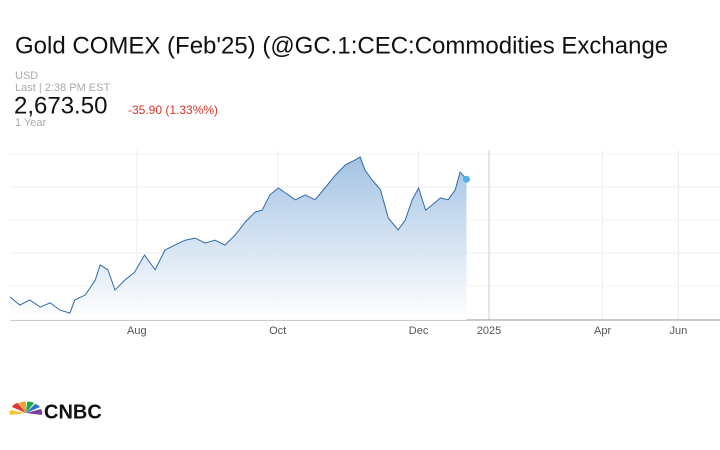 Image resolution: width=720 pixels, height=450 pixels. I want to click on logo: CNBC, so click(55, 412).